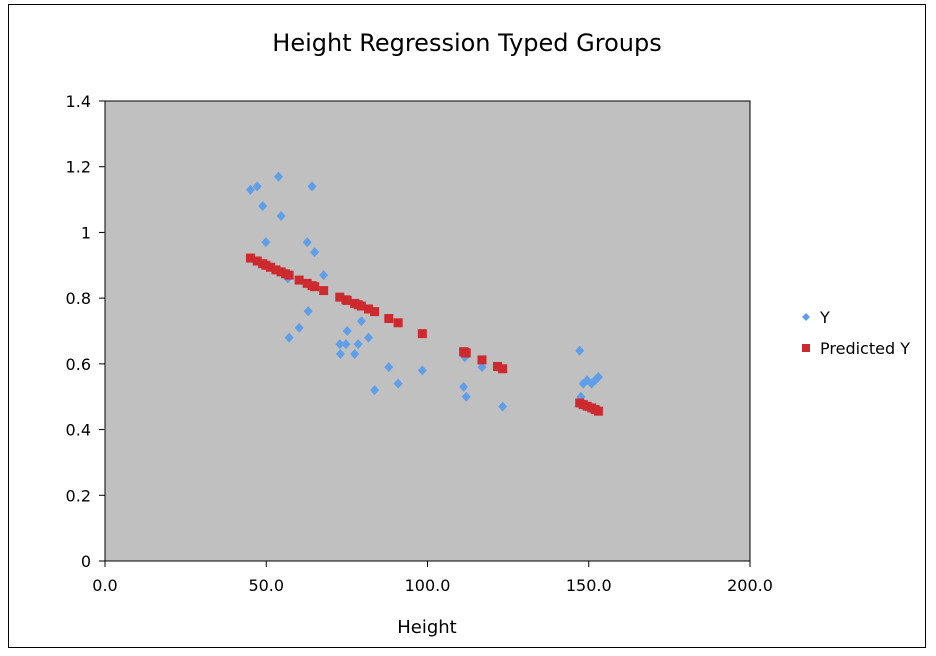  I want to click on y-axis: 0 0.2 0.4 0.6 0.8 1 1.2 1.4, so click(85, 331).